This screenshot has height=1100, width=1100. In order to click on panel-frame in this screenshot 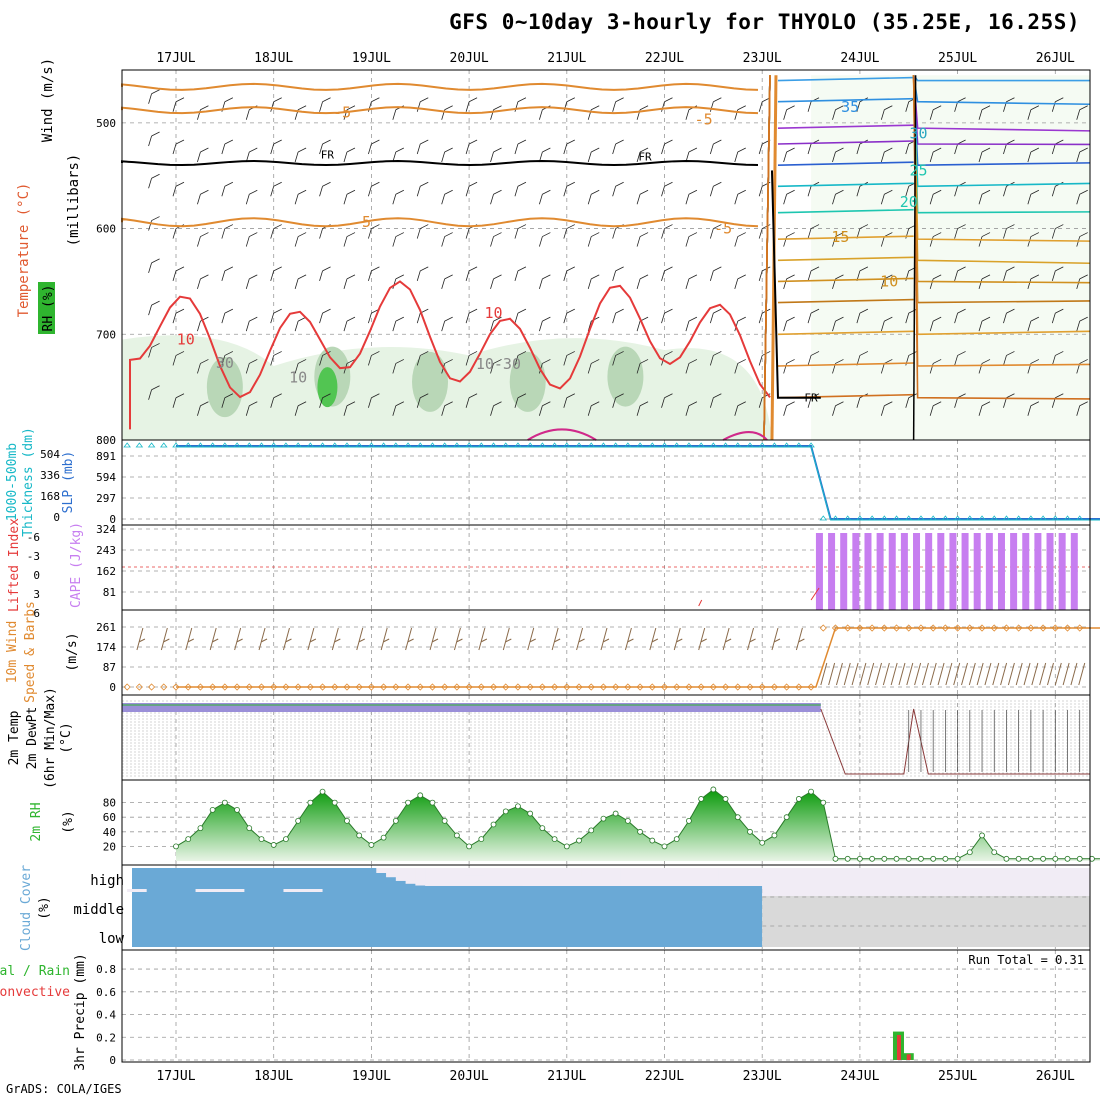, I will do `click(606, 1006)`.